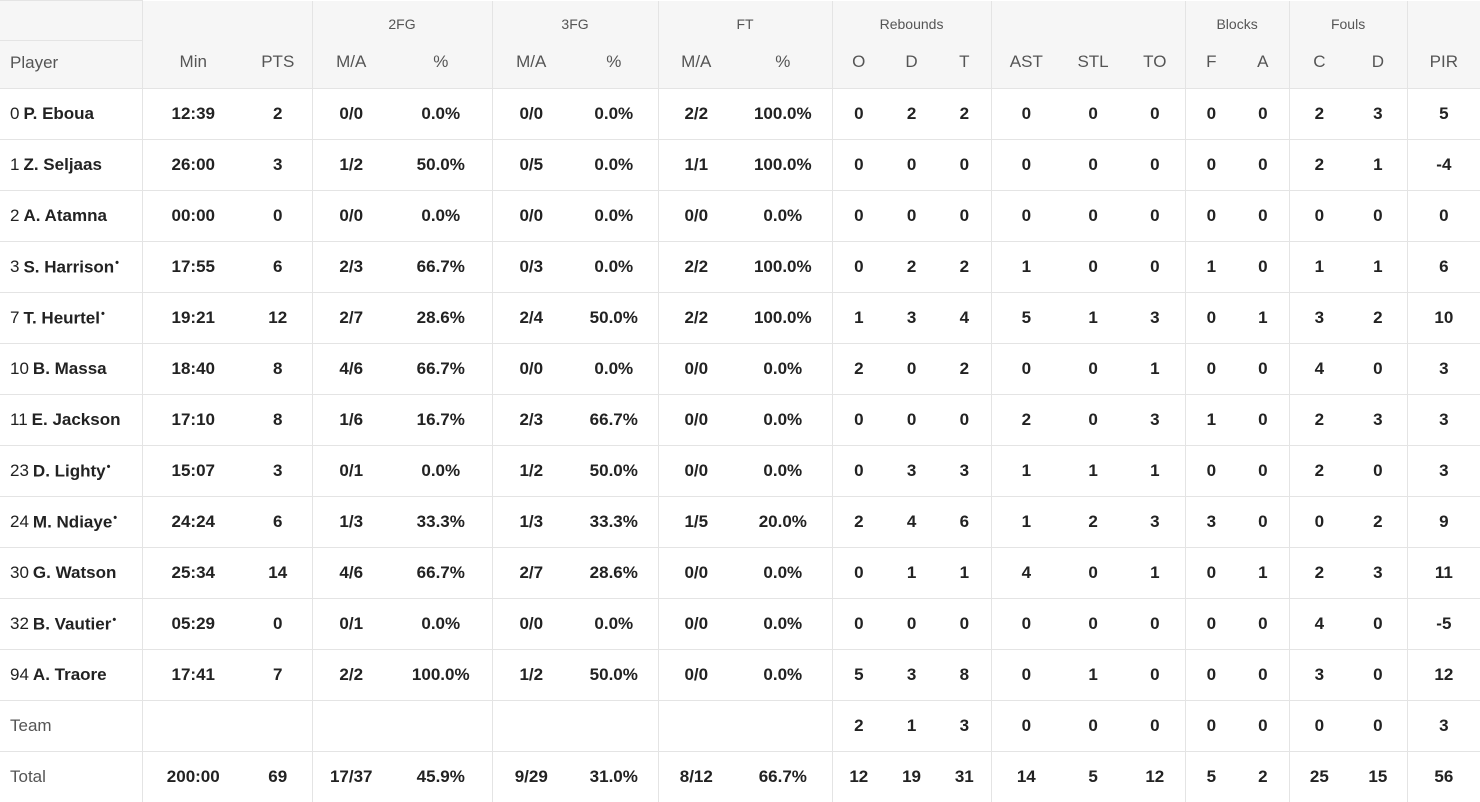 This screenshot has width=1480, height=802. I want to click on stat-fouls-d: 2, so click(1378, 318).